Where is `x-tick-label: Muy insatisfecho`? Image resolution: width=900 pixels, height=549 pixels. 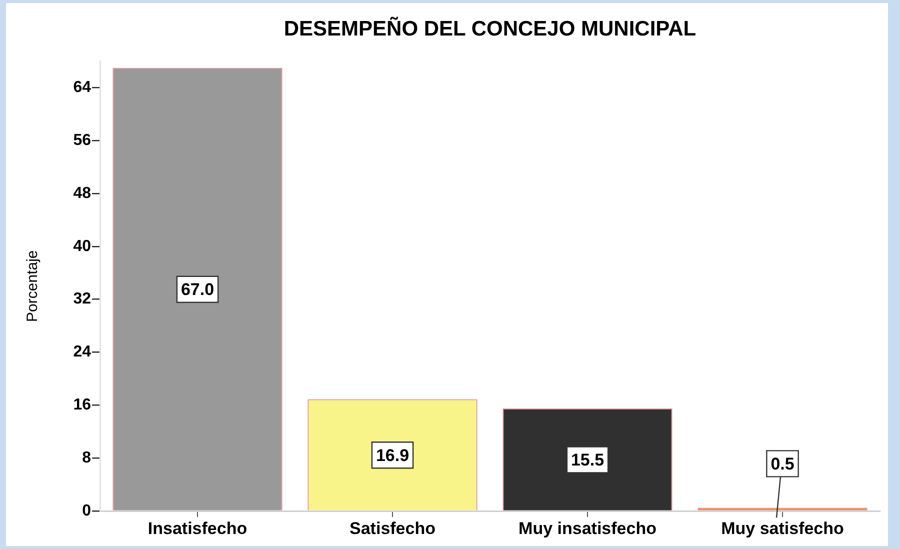
x-tick-label: Muy insatisfecho is located at coordinates (587, 528).